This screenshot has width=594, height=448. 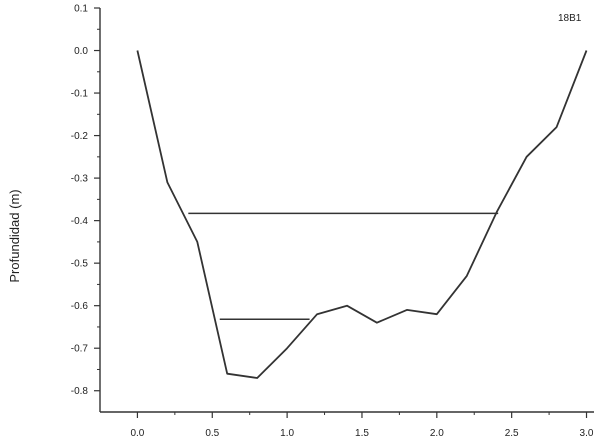 I want to click on x-tick-label: 1.0, so click(x=287, y=433).